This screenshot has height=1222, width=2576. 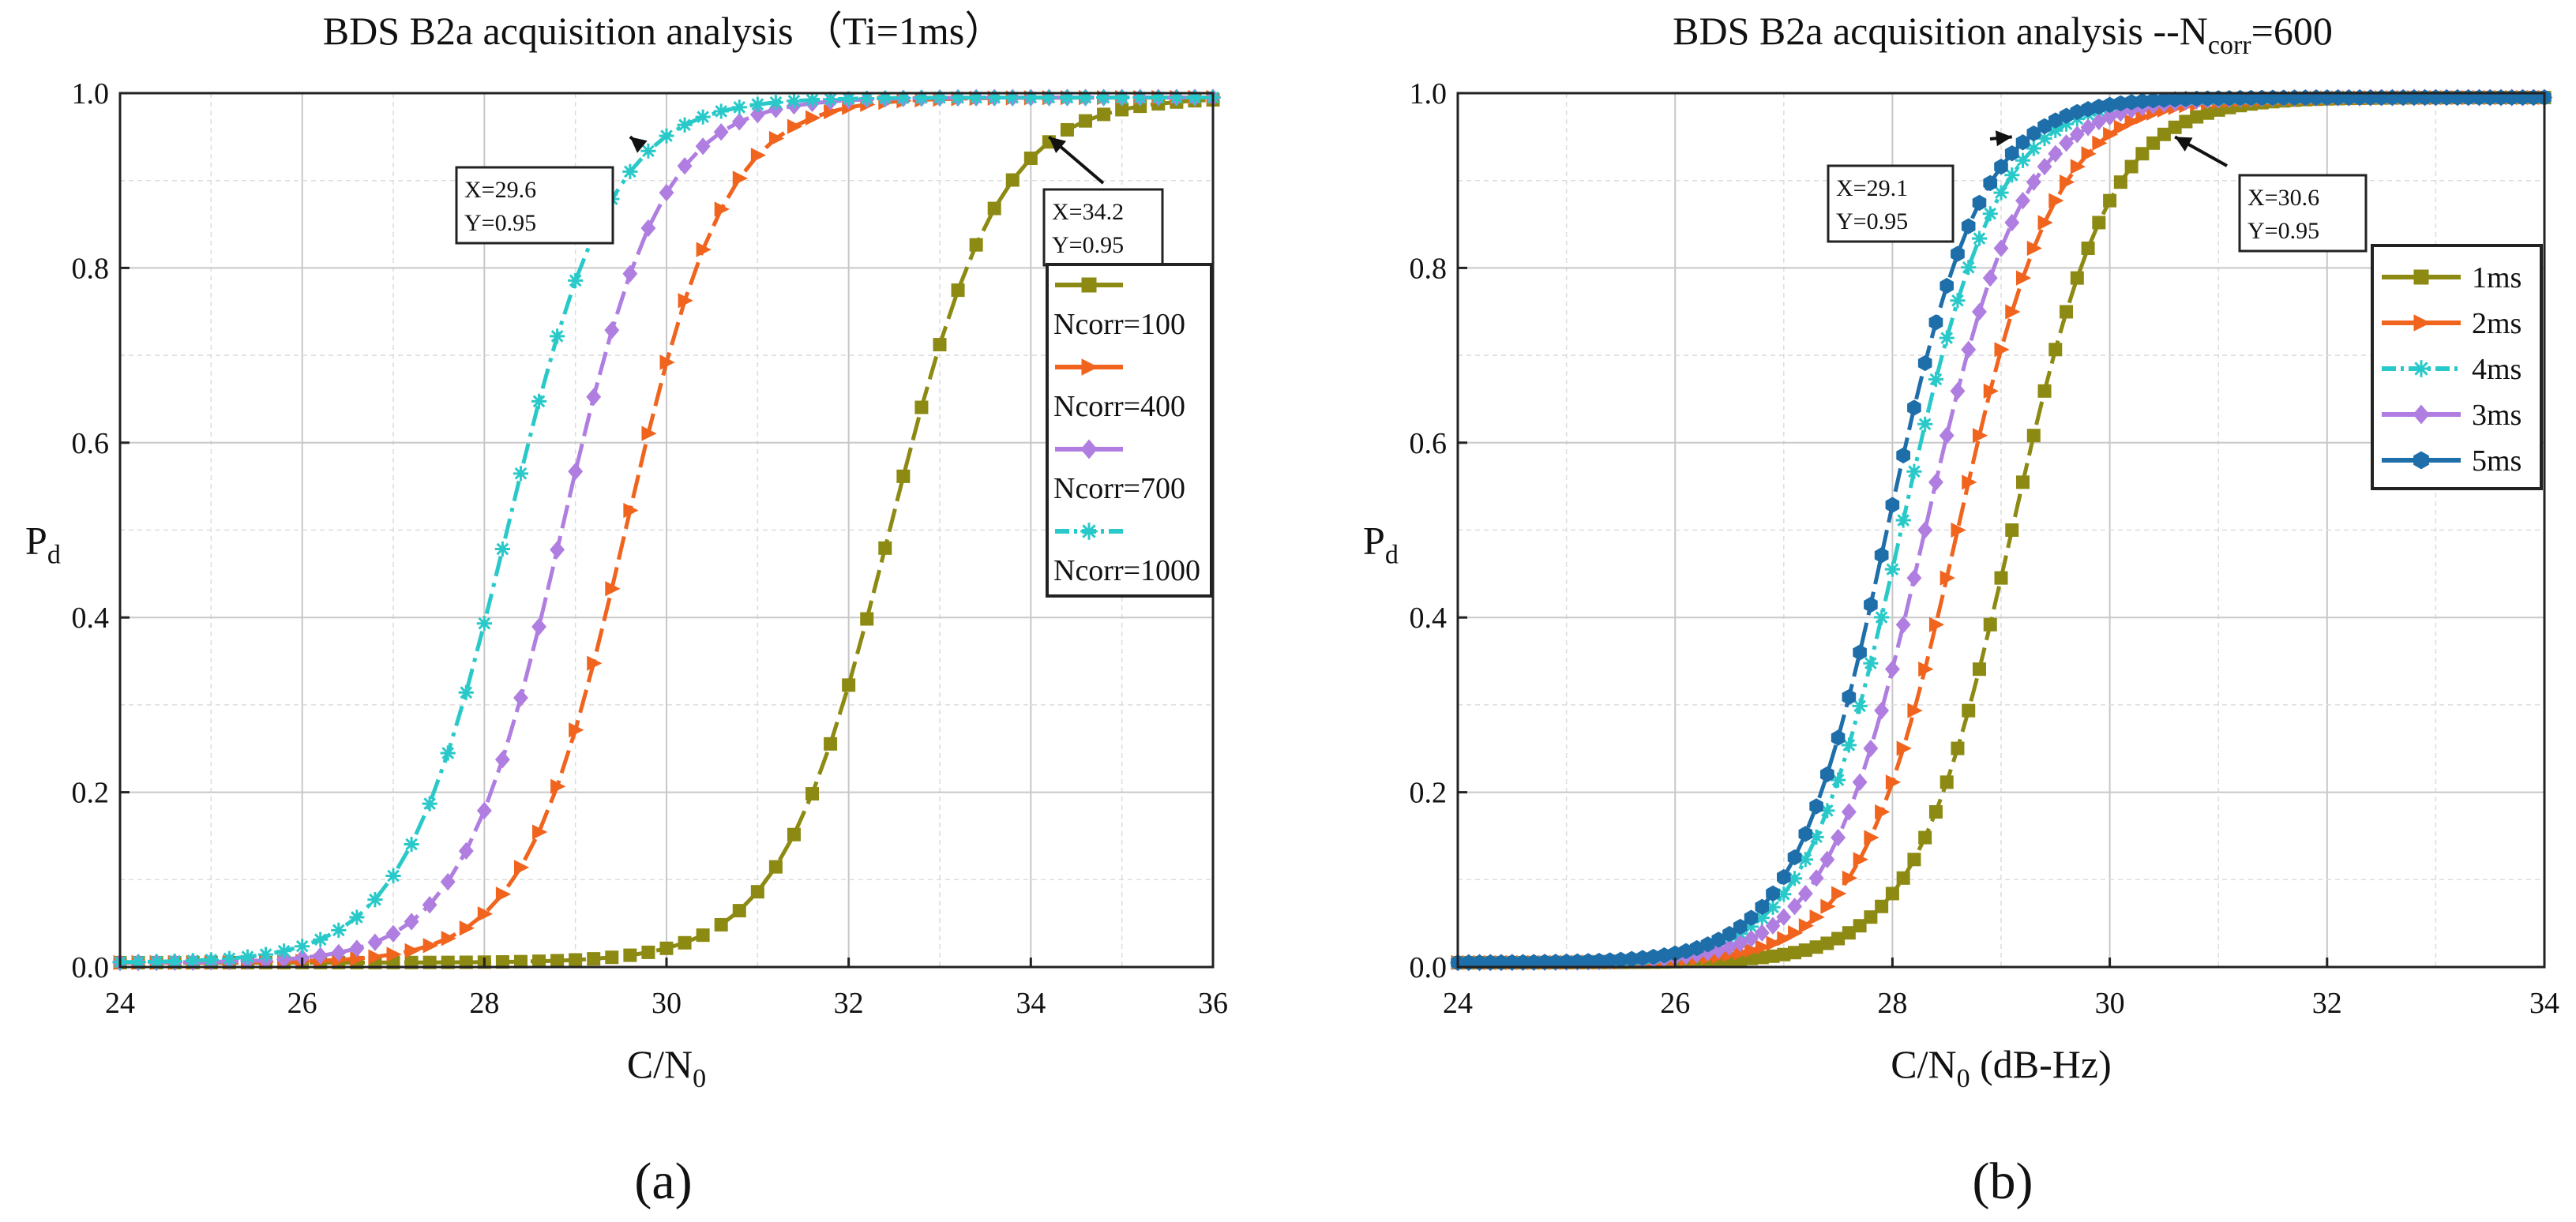 What do you see at coordinates (2327, 1004) in the screenshot?
I see `x-tick-label: 32` at bounding box center [2327, 1004].